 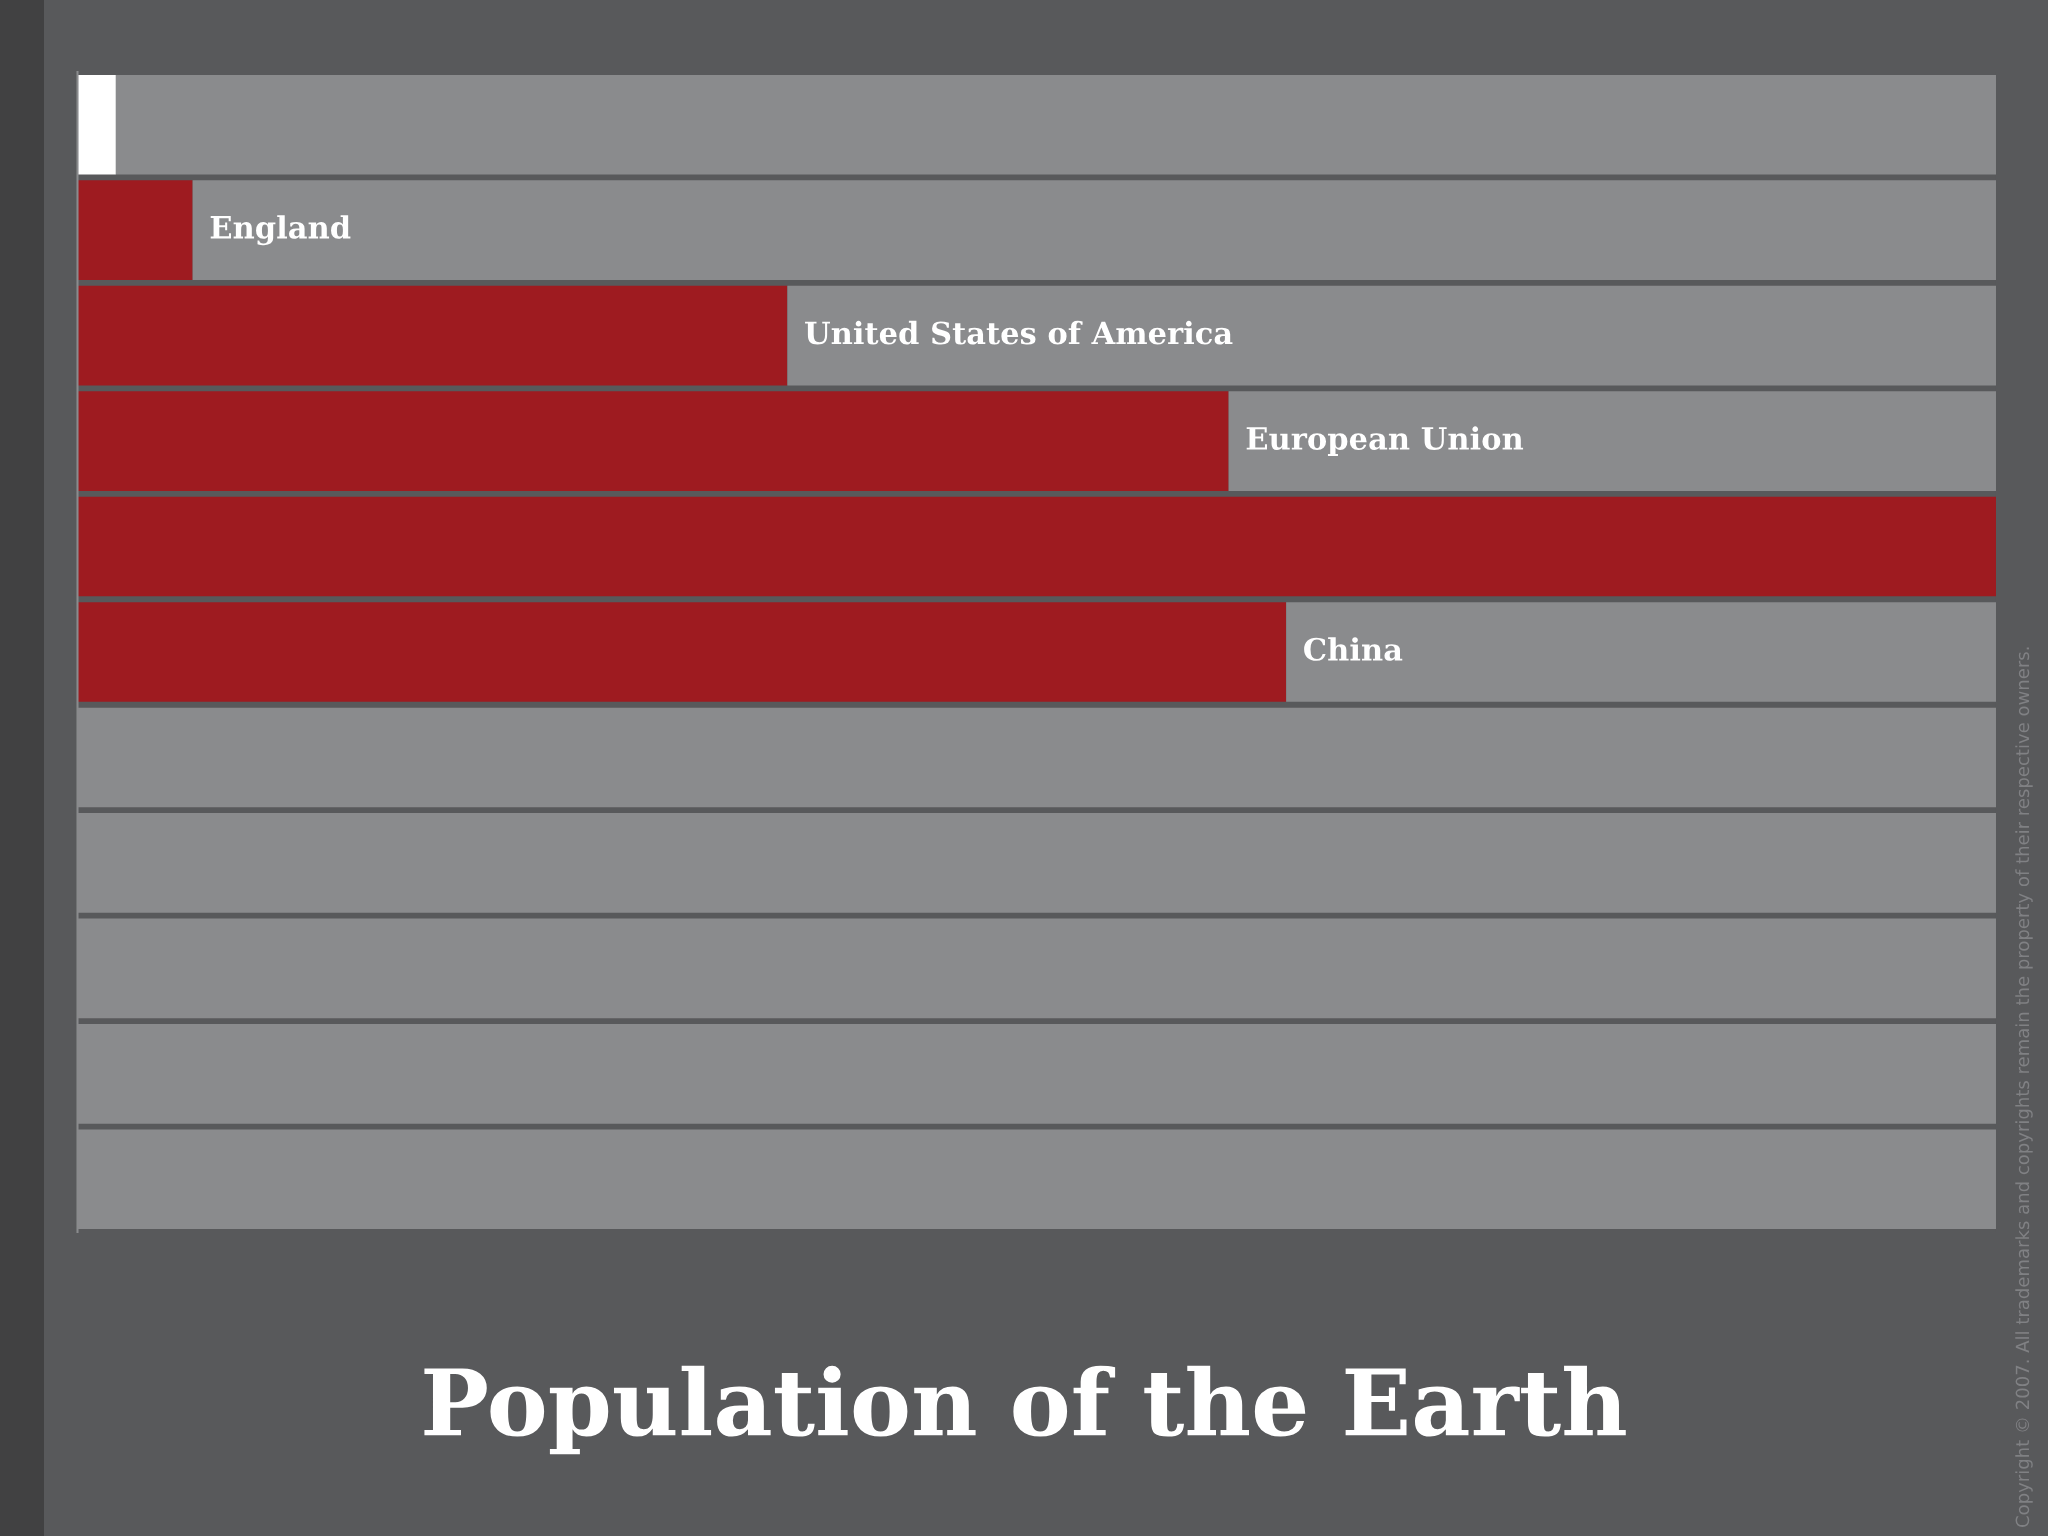 I want to click on y-tick-label: United States of America, so click(x=1019, y=332).